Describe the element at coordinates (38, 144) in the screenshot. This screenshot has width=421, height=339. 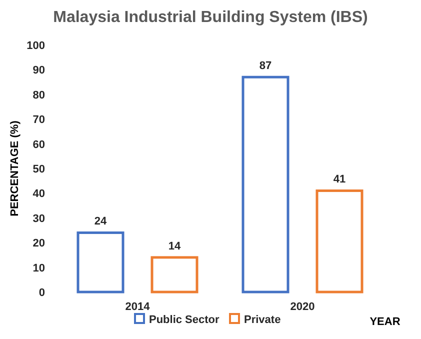
I see `y-tick-label: 60` at that location.